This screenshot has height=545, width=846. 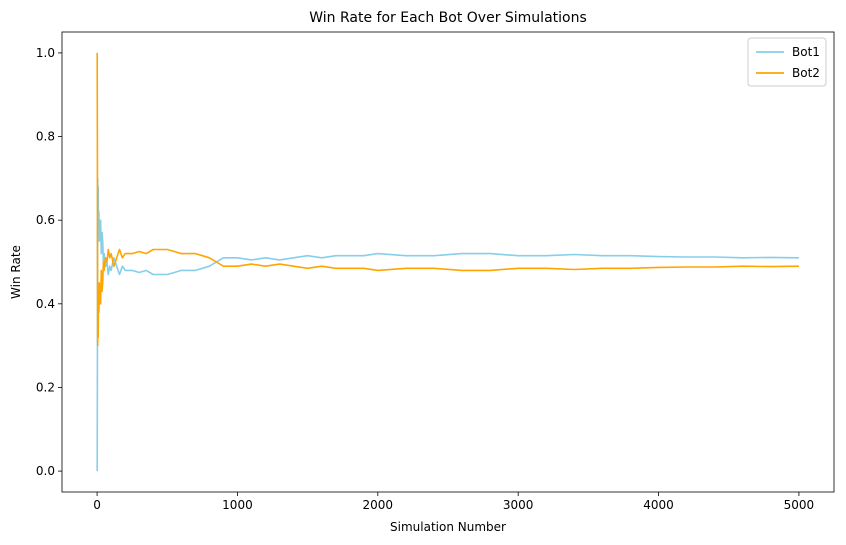 What do you see at coordinates (799, 505) in the screenshot?
I see `x-tick-label: 5000` at bounding box center [799, 505].